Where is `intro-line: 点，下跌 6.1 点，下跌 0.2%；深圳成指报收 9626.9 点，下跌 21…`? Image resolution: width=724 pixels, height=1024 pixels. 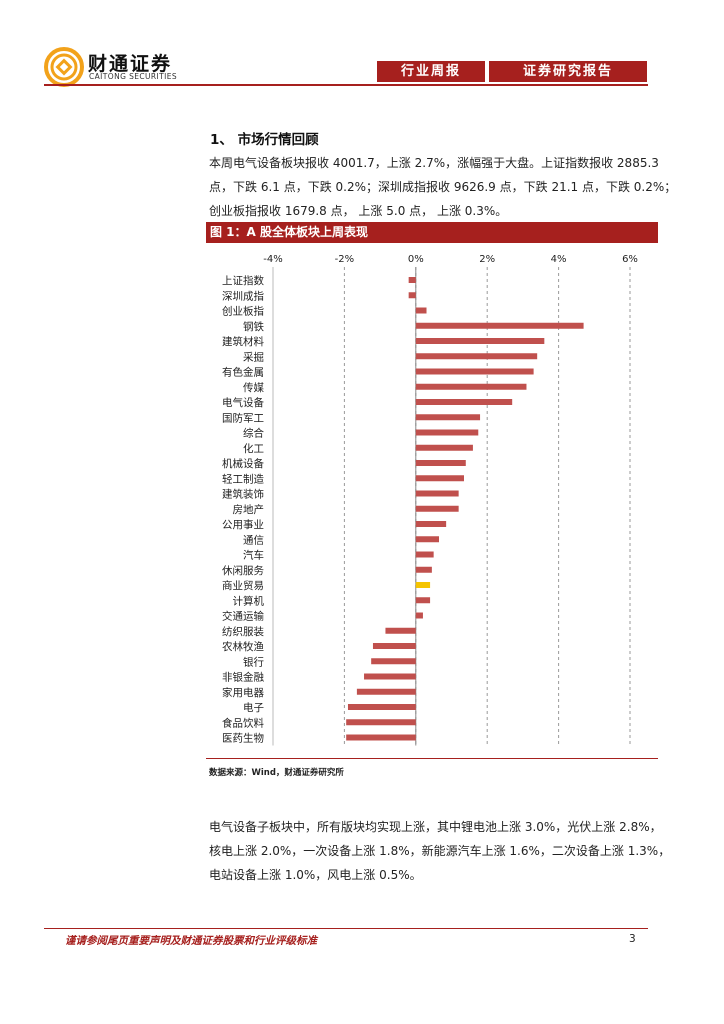
intro-line: 点，下跌 6.1 点，下跌 0.2%；深圳成指报收 9626.9 点，下跌 21… is located at coordinates (443, 187).